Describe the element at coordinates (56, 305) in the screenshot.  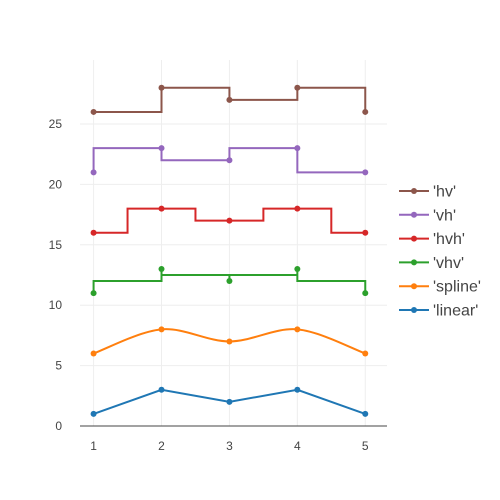
I see `y-tick-label: 10` at that location.